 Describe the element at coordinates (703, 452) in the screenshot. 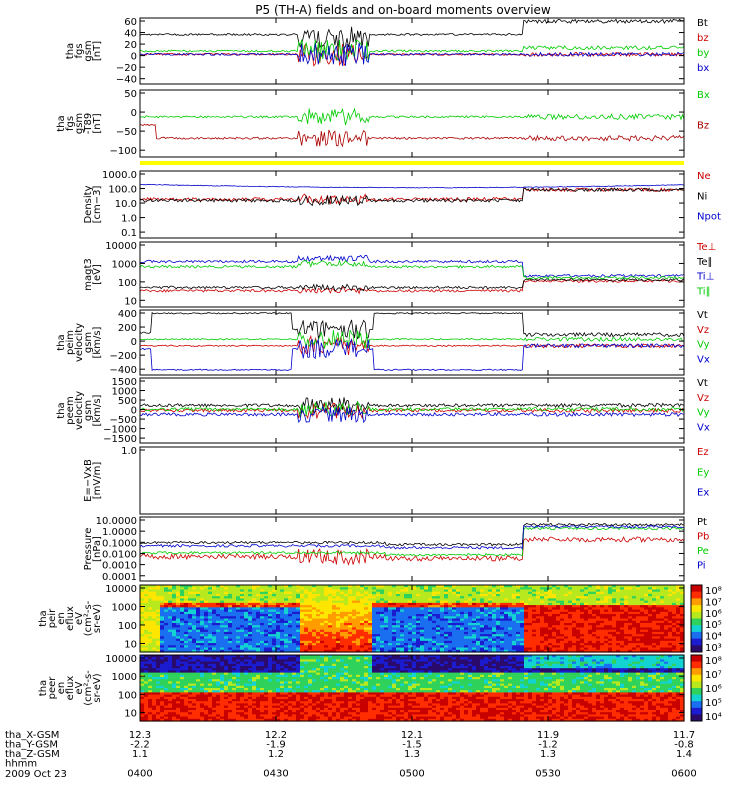

I see `legend-entry: Ez` at that location.